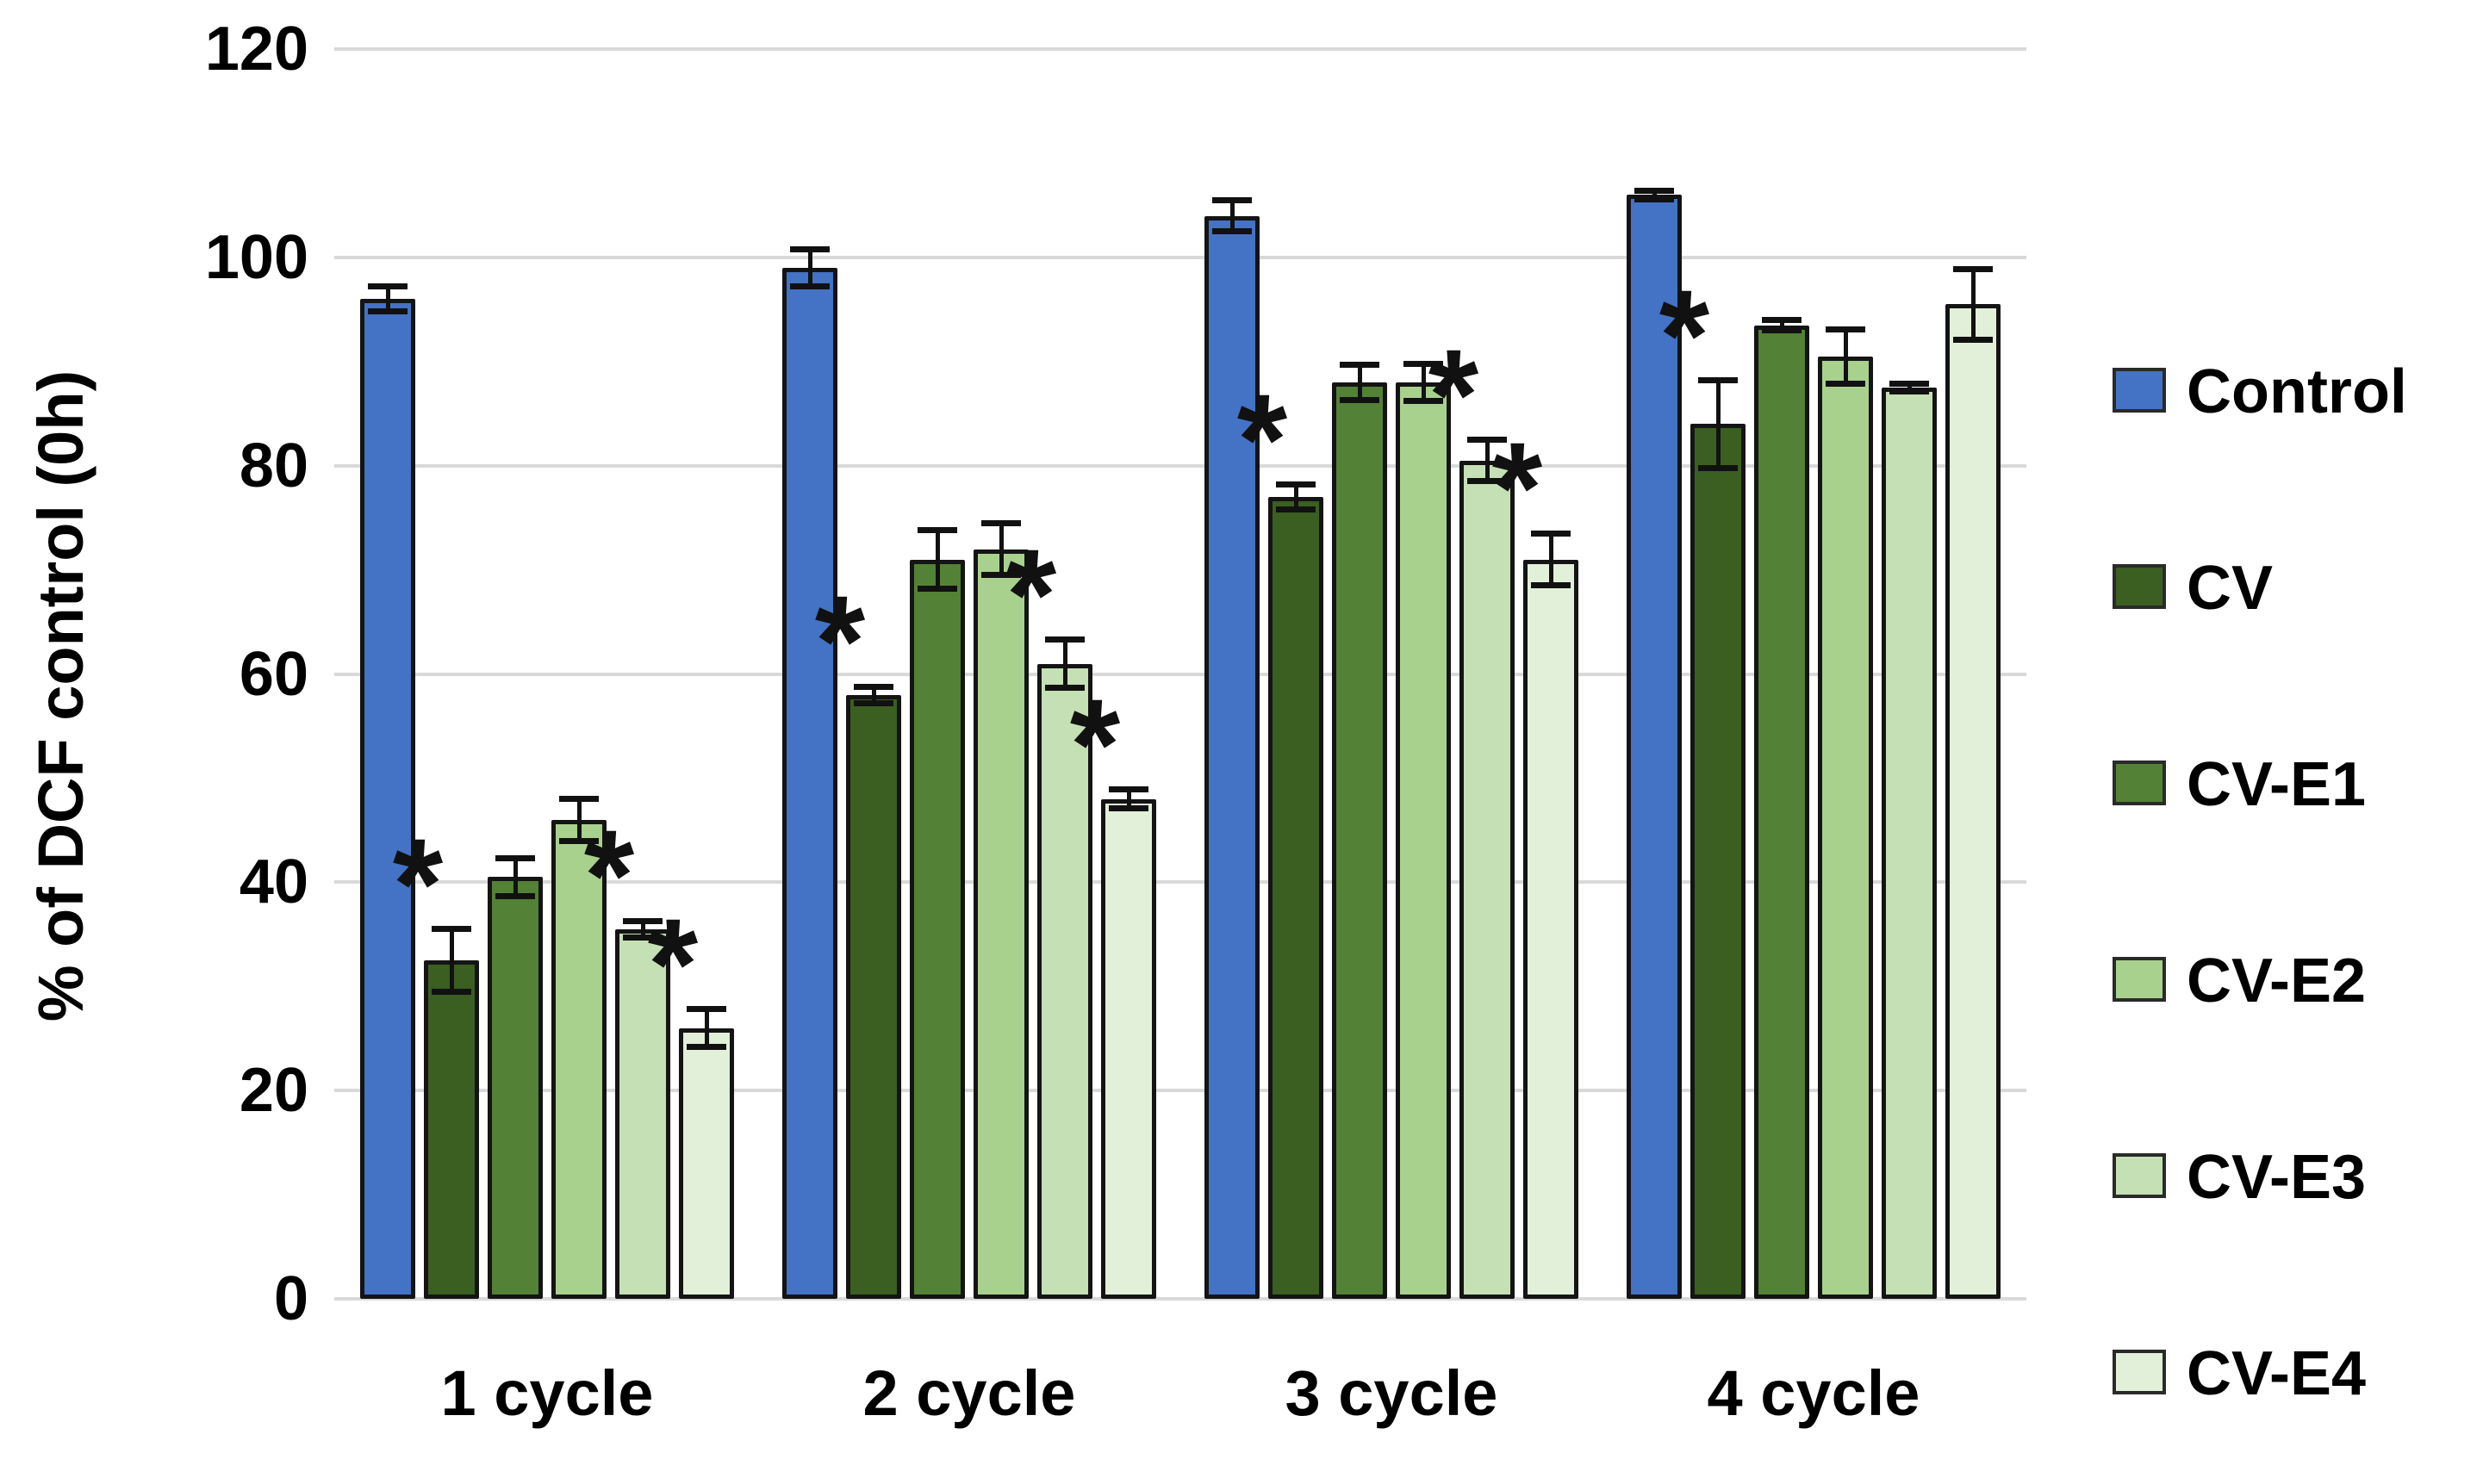 Image resolution: width=2483 pixels, height=1484 pixels. Describe the element at coordinates (969, 1393) in the screenshot. I see `x-label-2-cycle: 2 cycle` at that location.